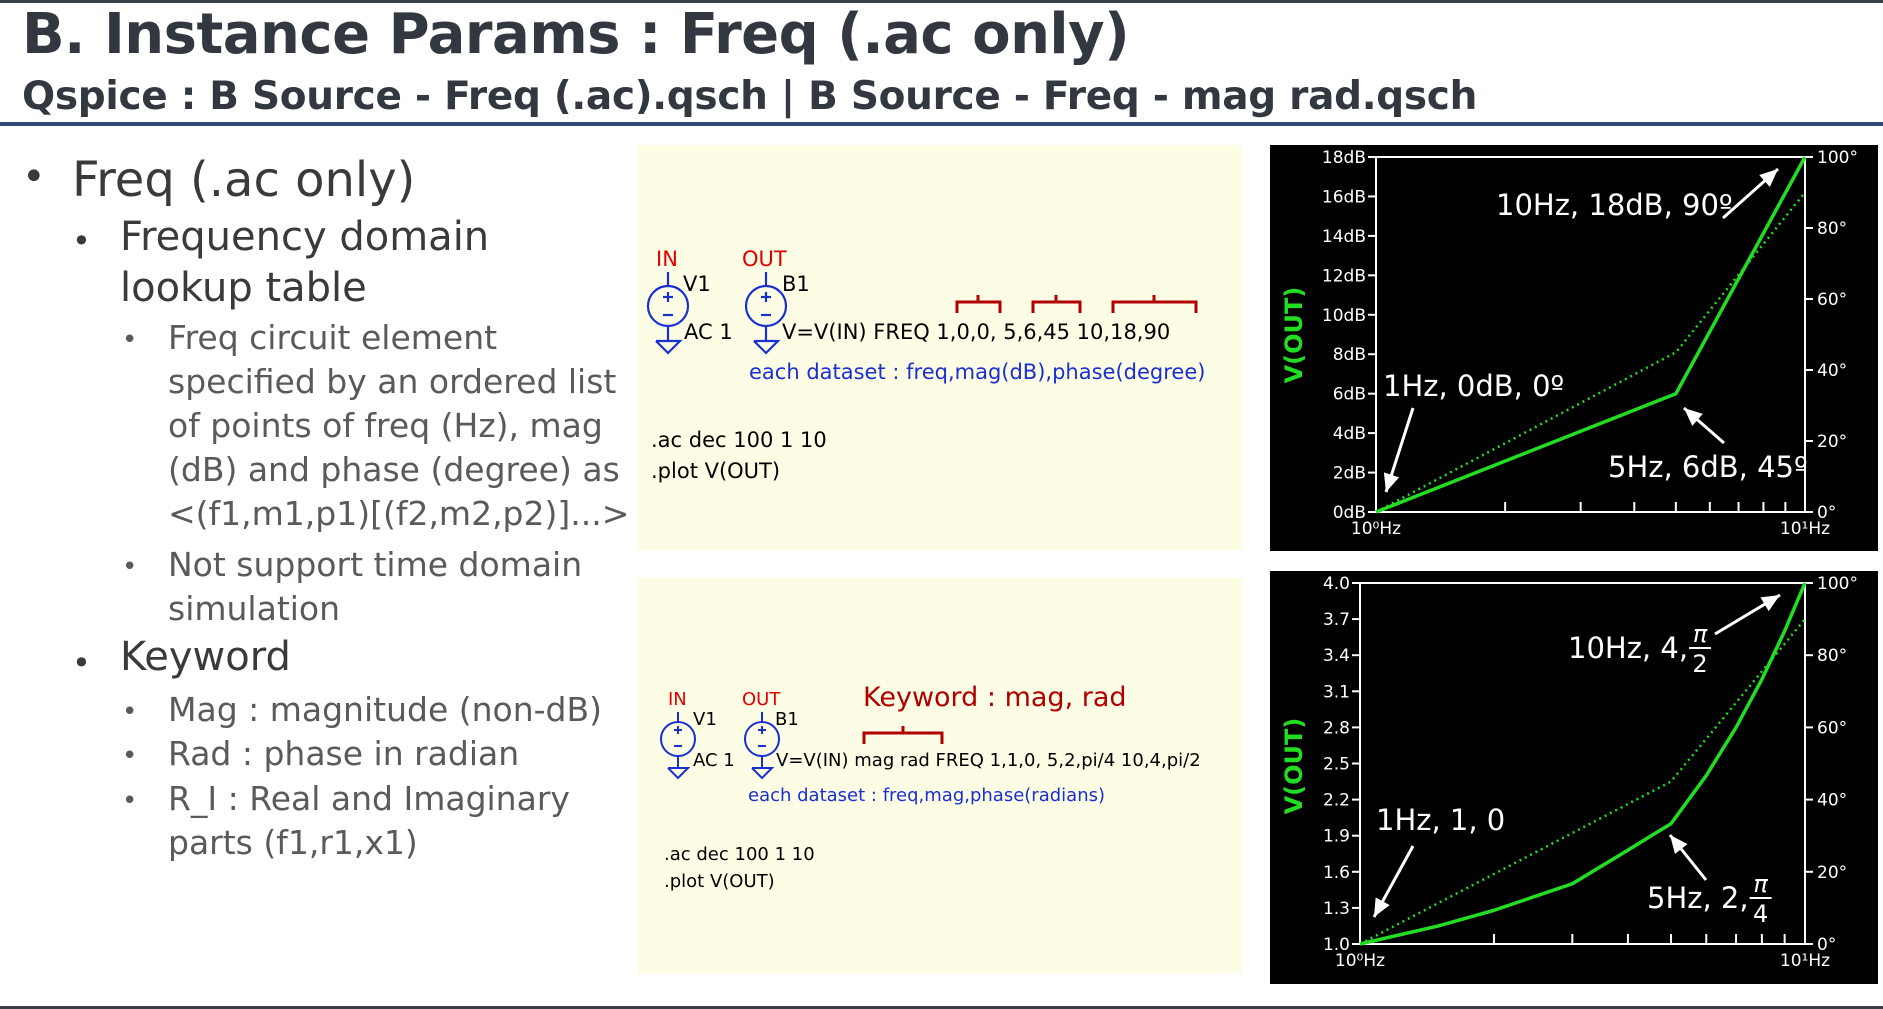 Image resolution: width=1883 pixels, height=1009 pixels. Describe the element at coordinates (1344, 158) in the screenshot. I see `y-tick-label: 18dB` at that location.